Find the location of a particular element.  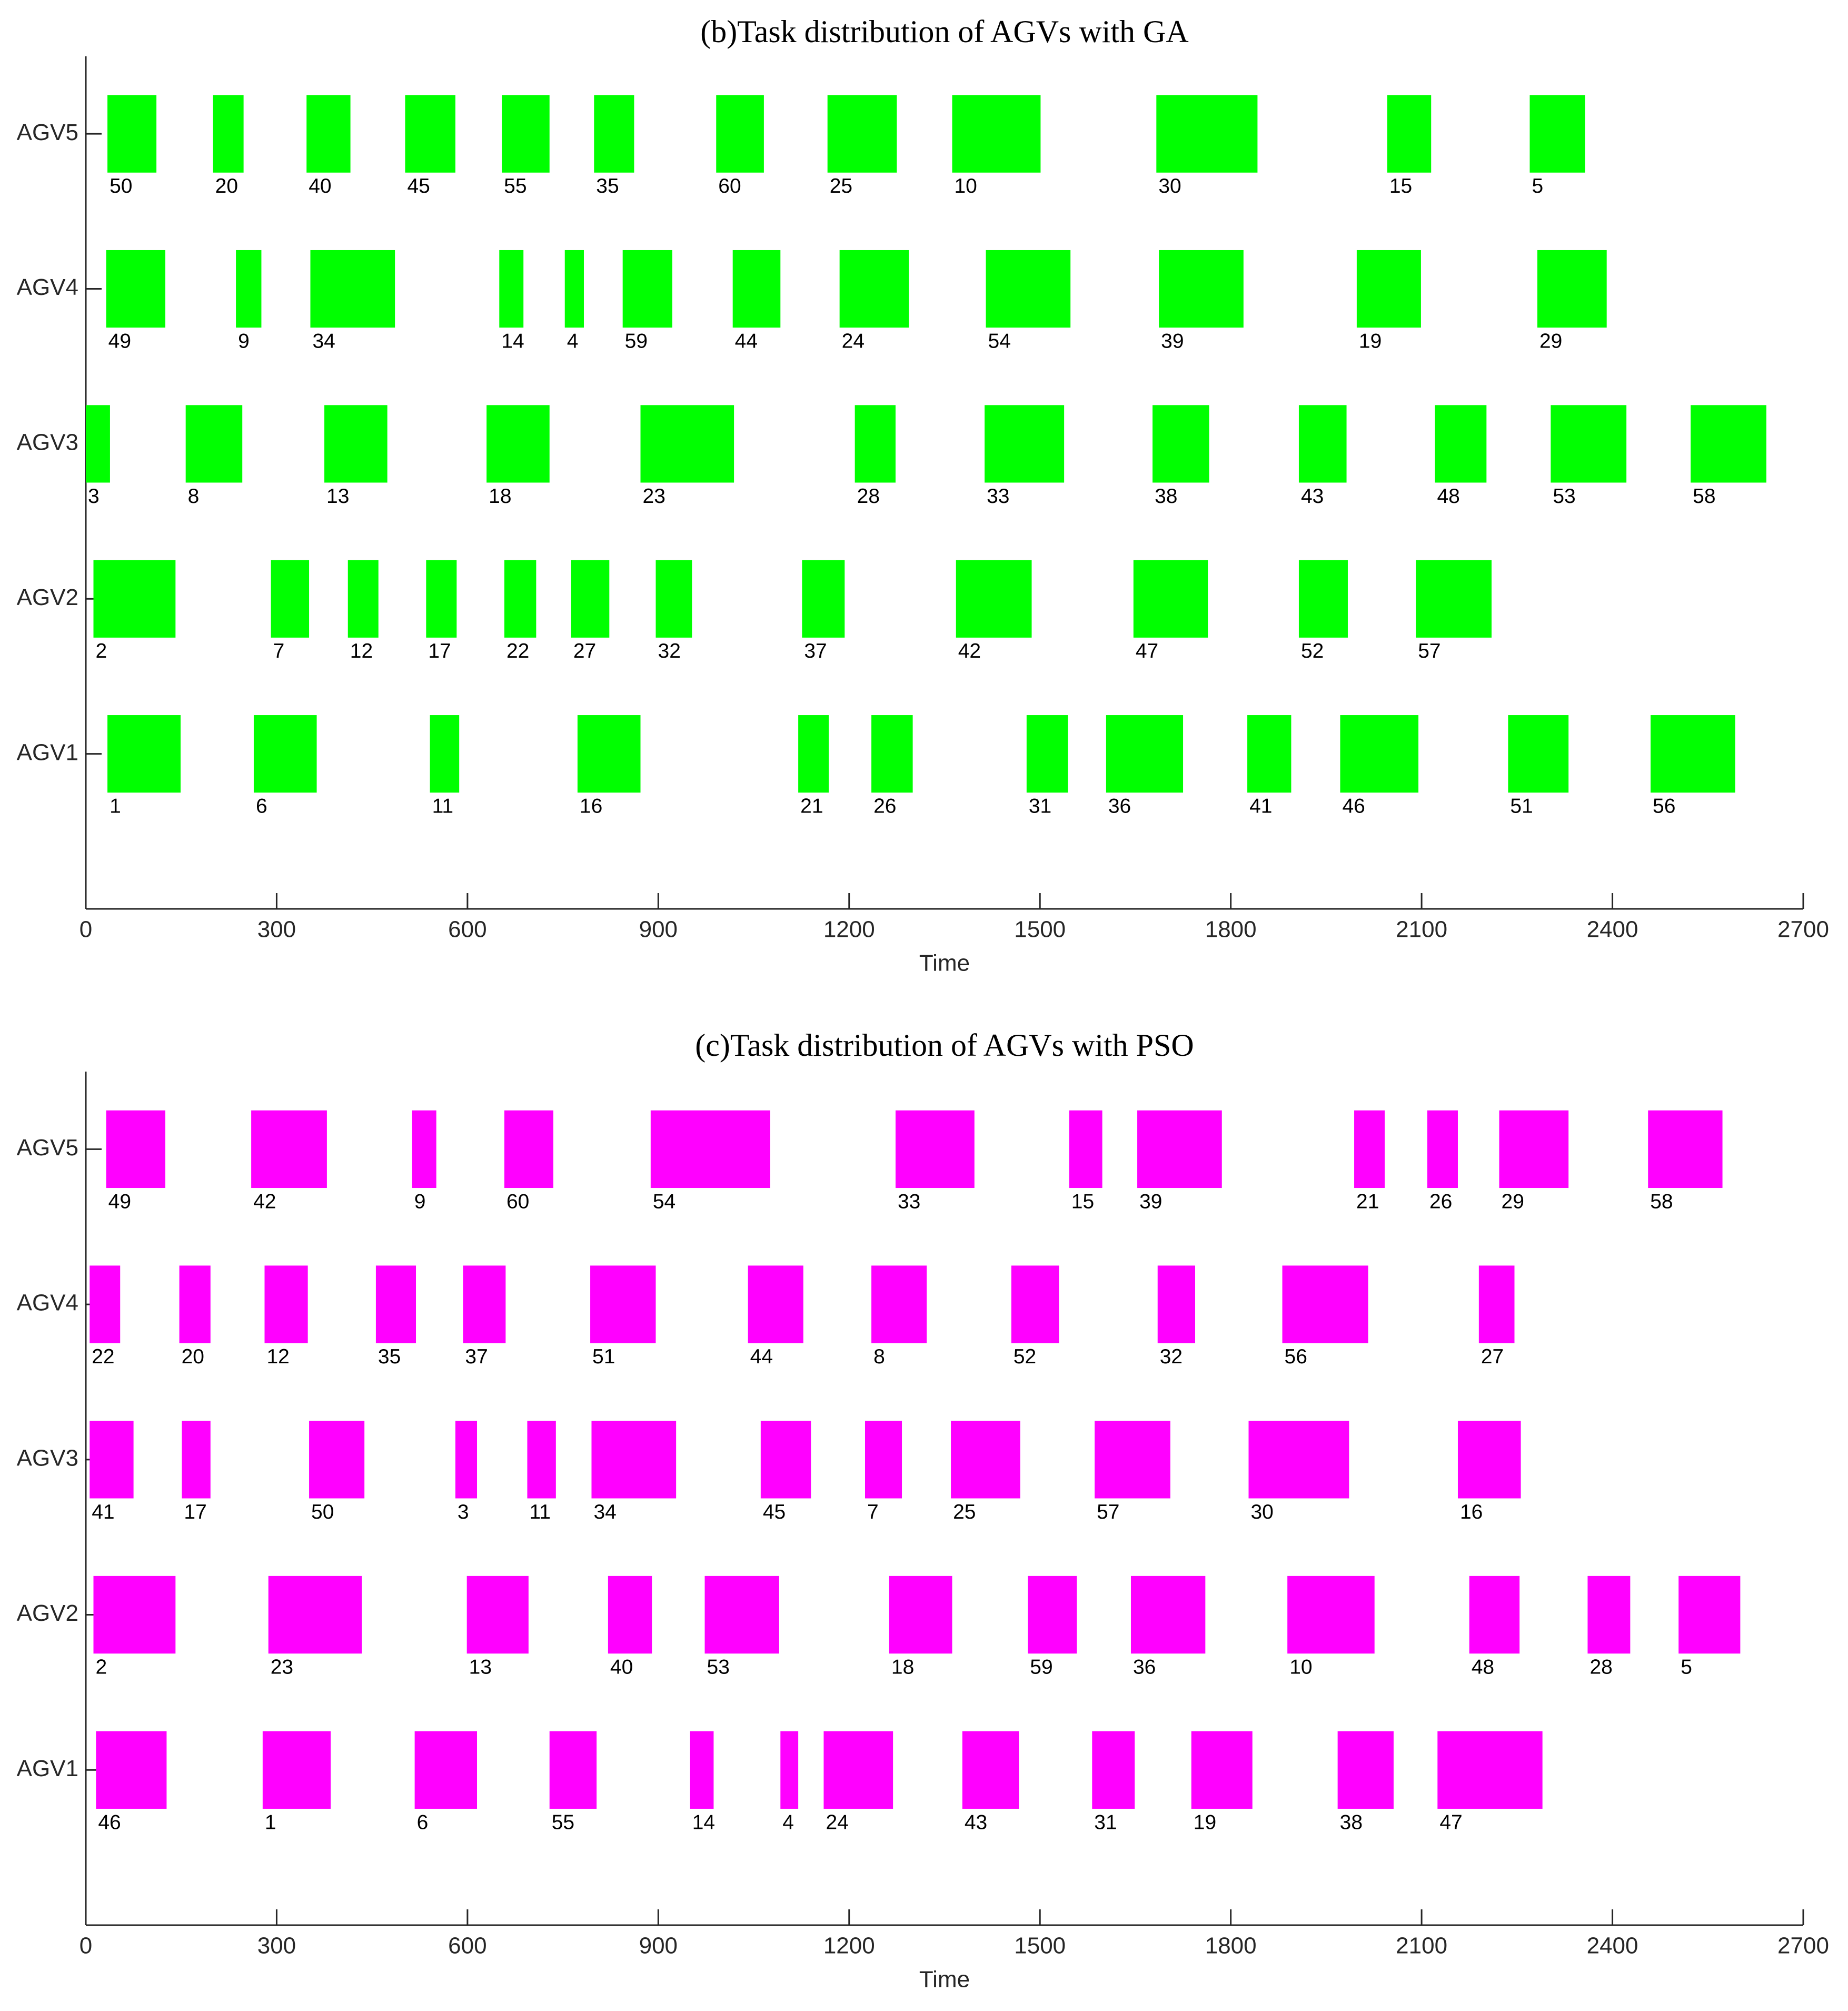

task-label: 27 is located at coordinates (1492, 1357).